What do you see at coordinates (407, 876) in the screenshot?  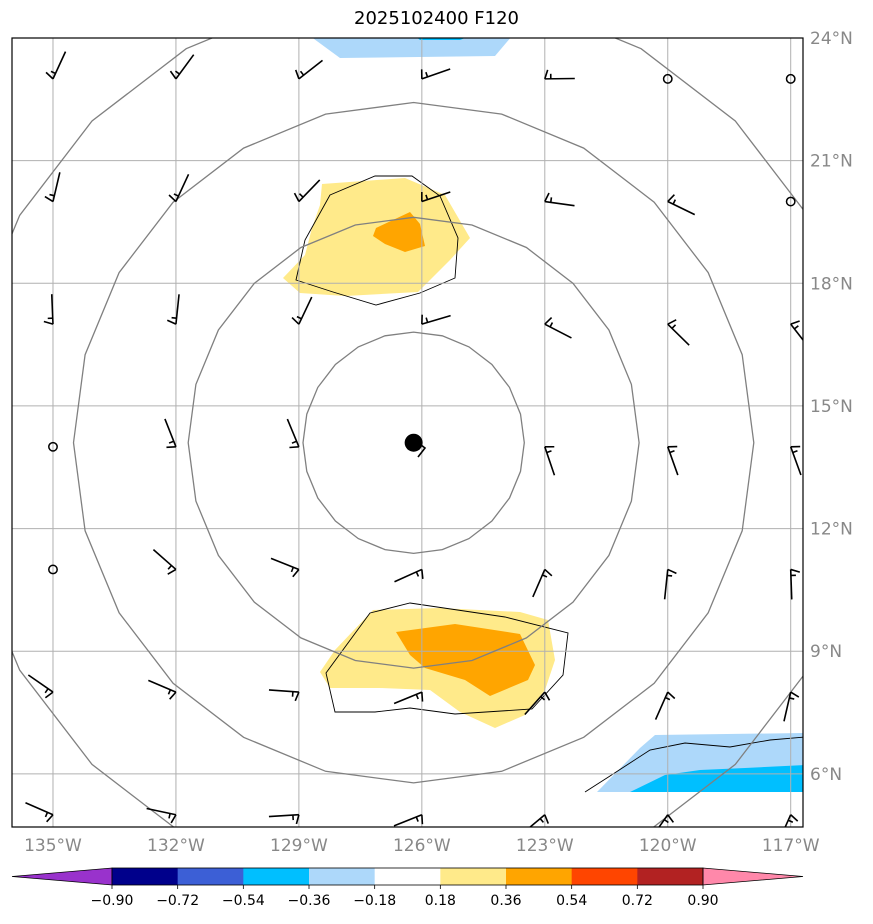 I see `colorbar-frame` at bounding box center [407, 876].